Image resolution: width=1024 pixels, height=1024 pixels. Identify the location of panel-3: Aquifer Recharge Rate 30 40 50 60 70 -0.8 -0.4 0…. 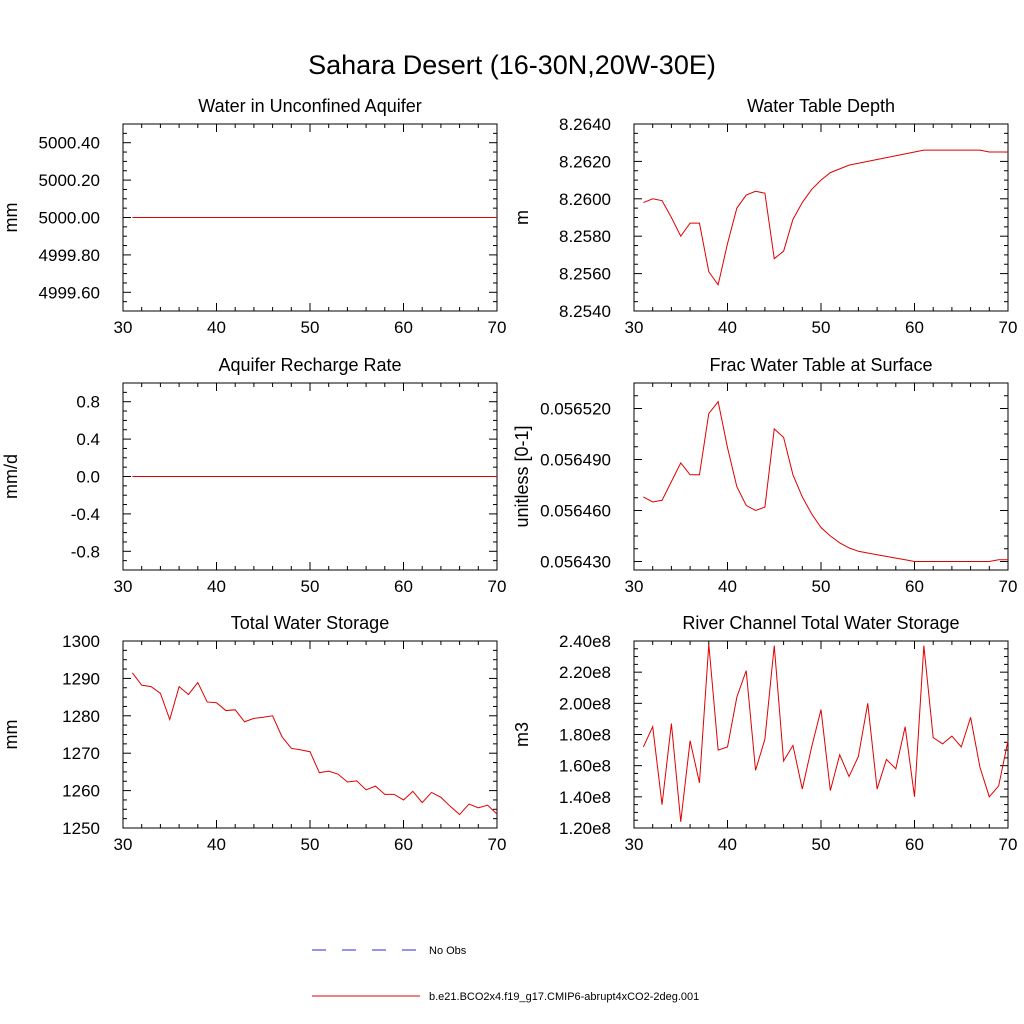
(253, 475).